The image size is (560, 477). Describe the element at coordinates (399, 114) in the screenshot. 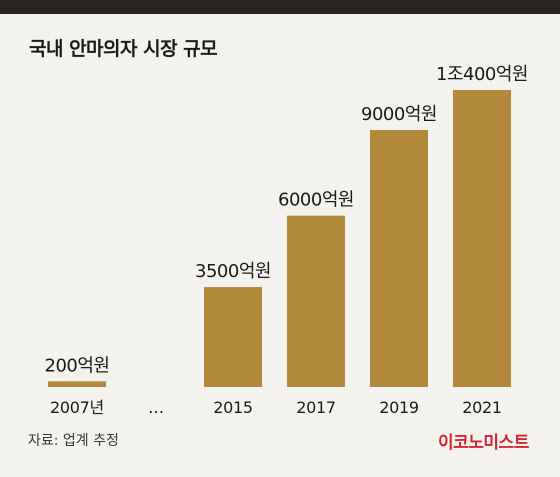

I see `data-label-4: 9000억원` at that location.